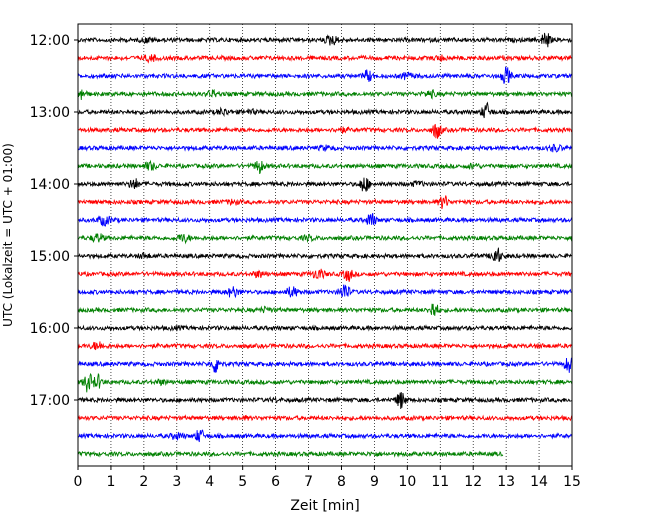 This screenshot has width=650, height=520. Describe the element at coordinates (8, 235) in the screenshot. I see `y-axis-label: UTC (Lokalzeit = UTC + 01:00)` at that location.